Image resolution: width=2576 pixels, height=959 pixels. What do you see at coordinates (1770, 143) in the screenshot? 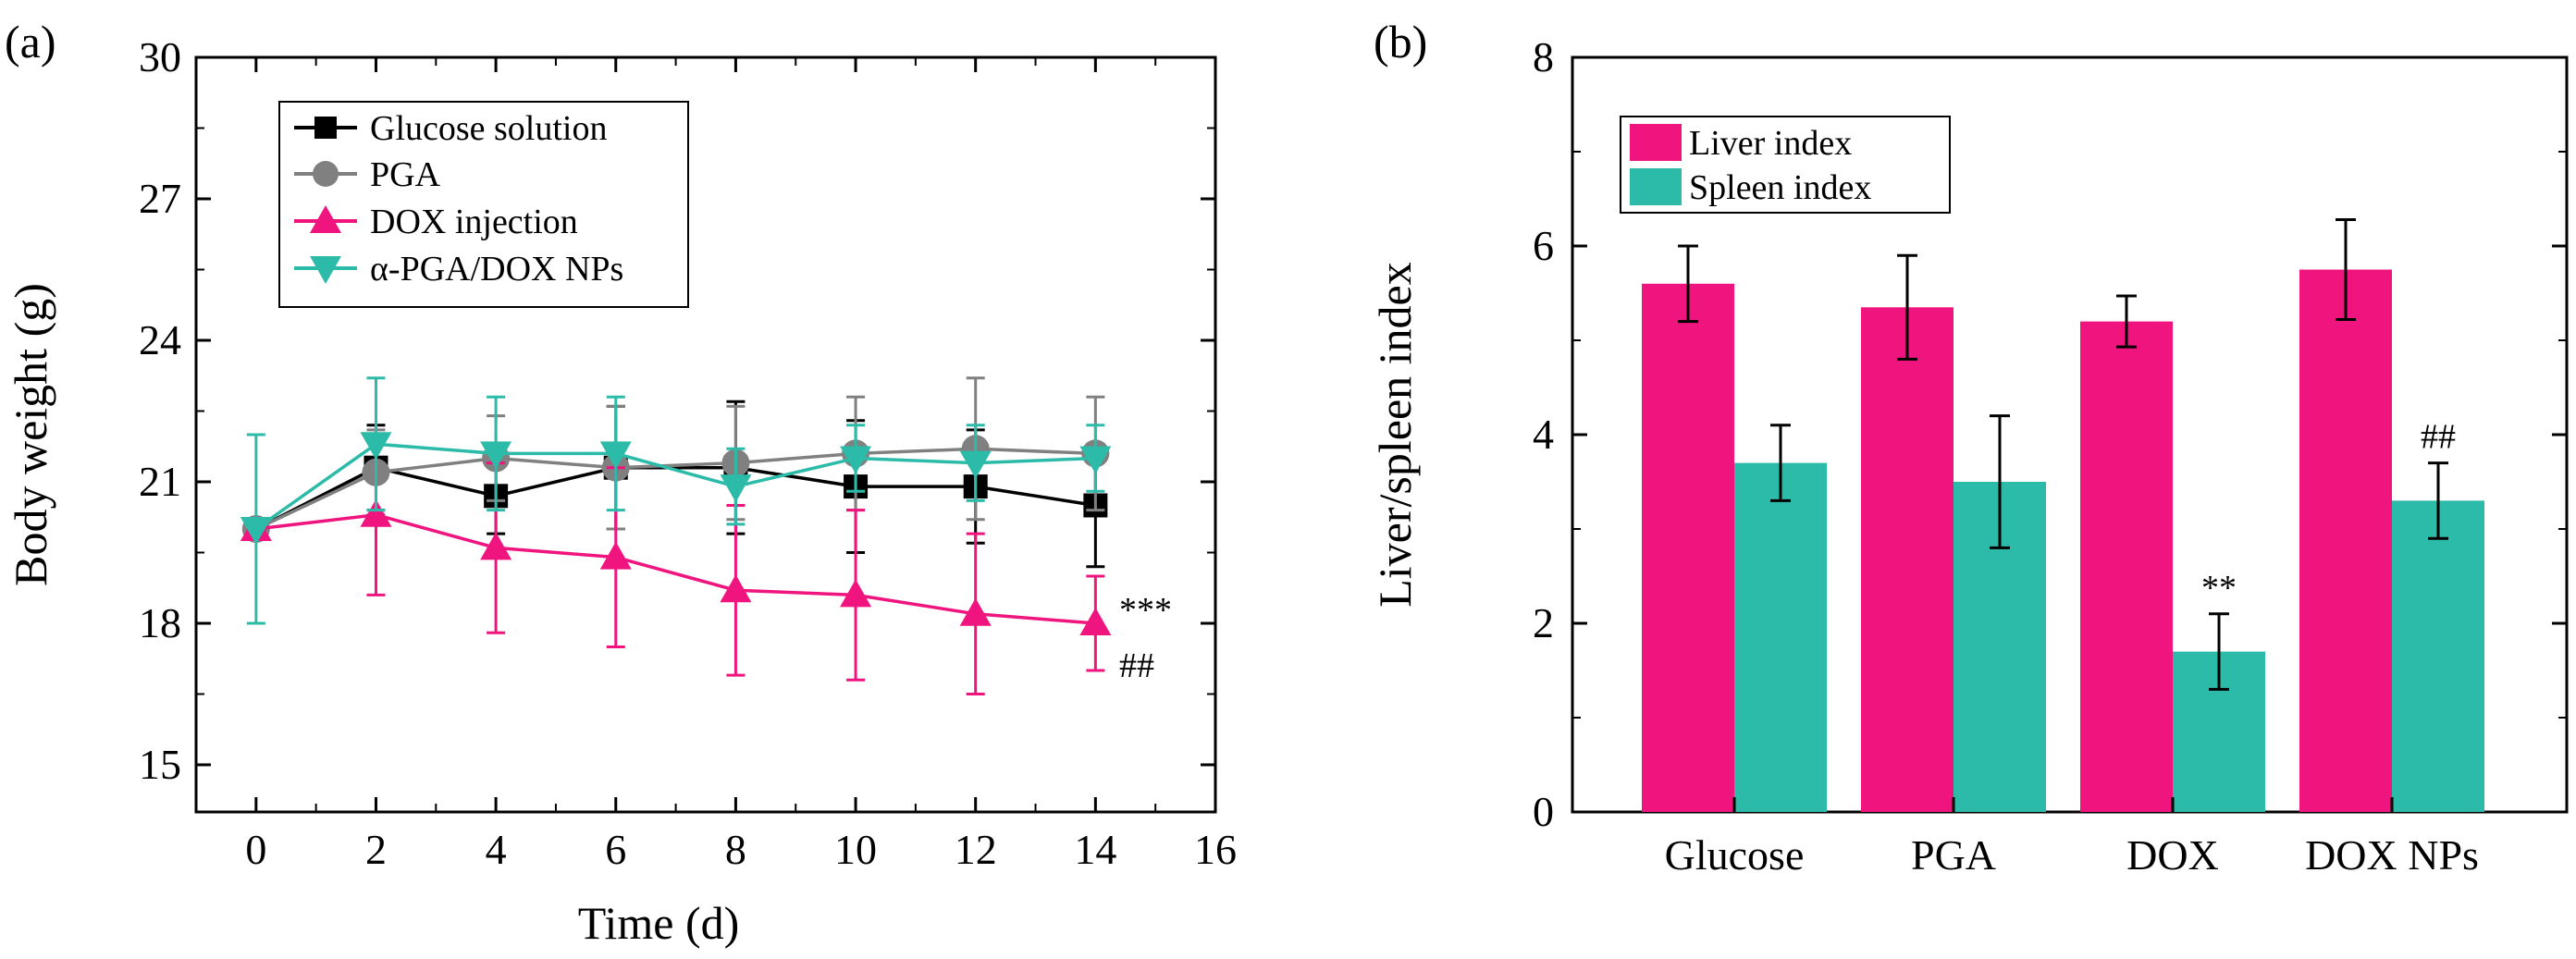
I see `legend-label-liver: Liver index` at bounding box center [1770, 143].